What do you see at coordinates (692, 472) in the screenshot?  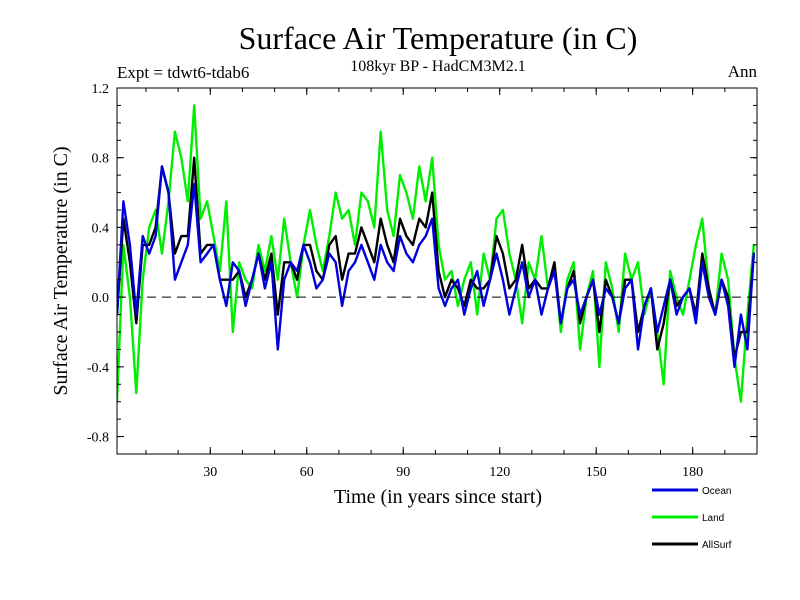 I see `x-tick-label: 180` at bounding box center [692, 472].